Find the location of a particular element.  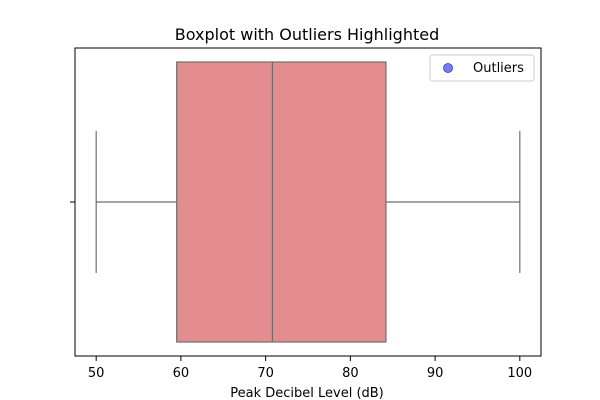

x-tick-label-70: 70 is located at coordinates (265, 373).